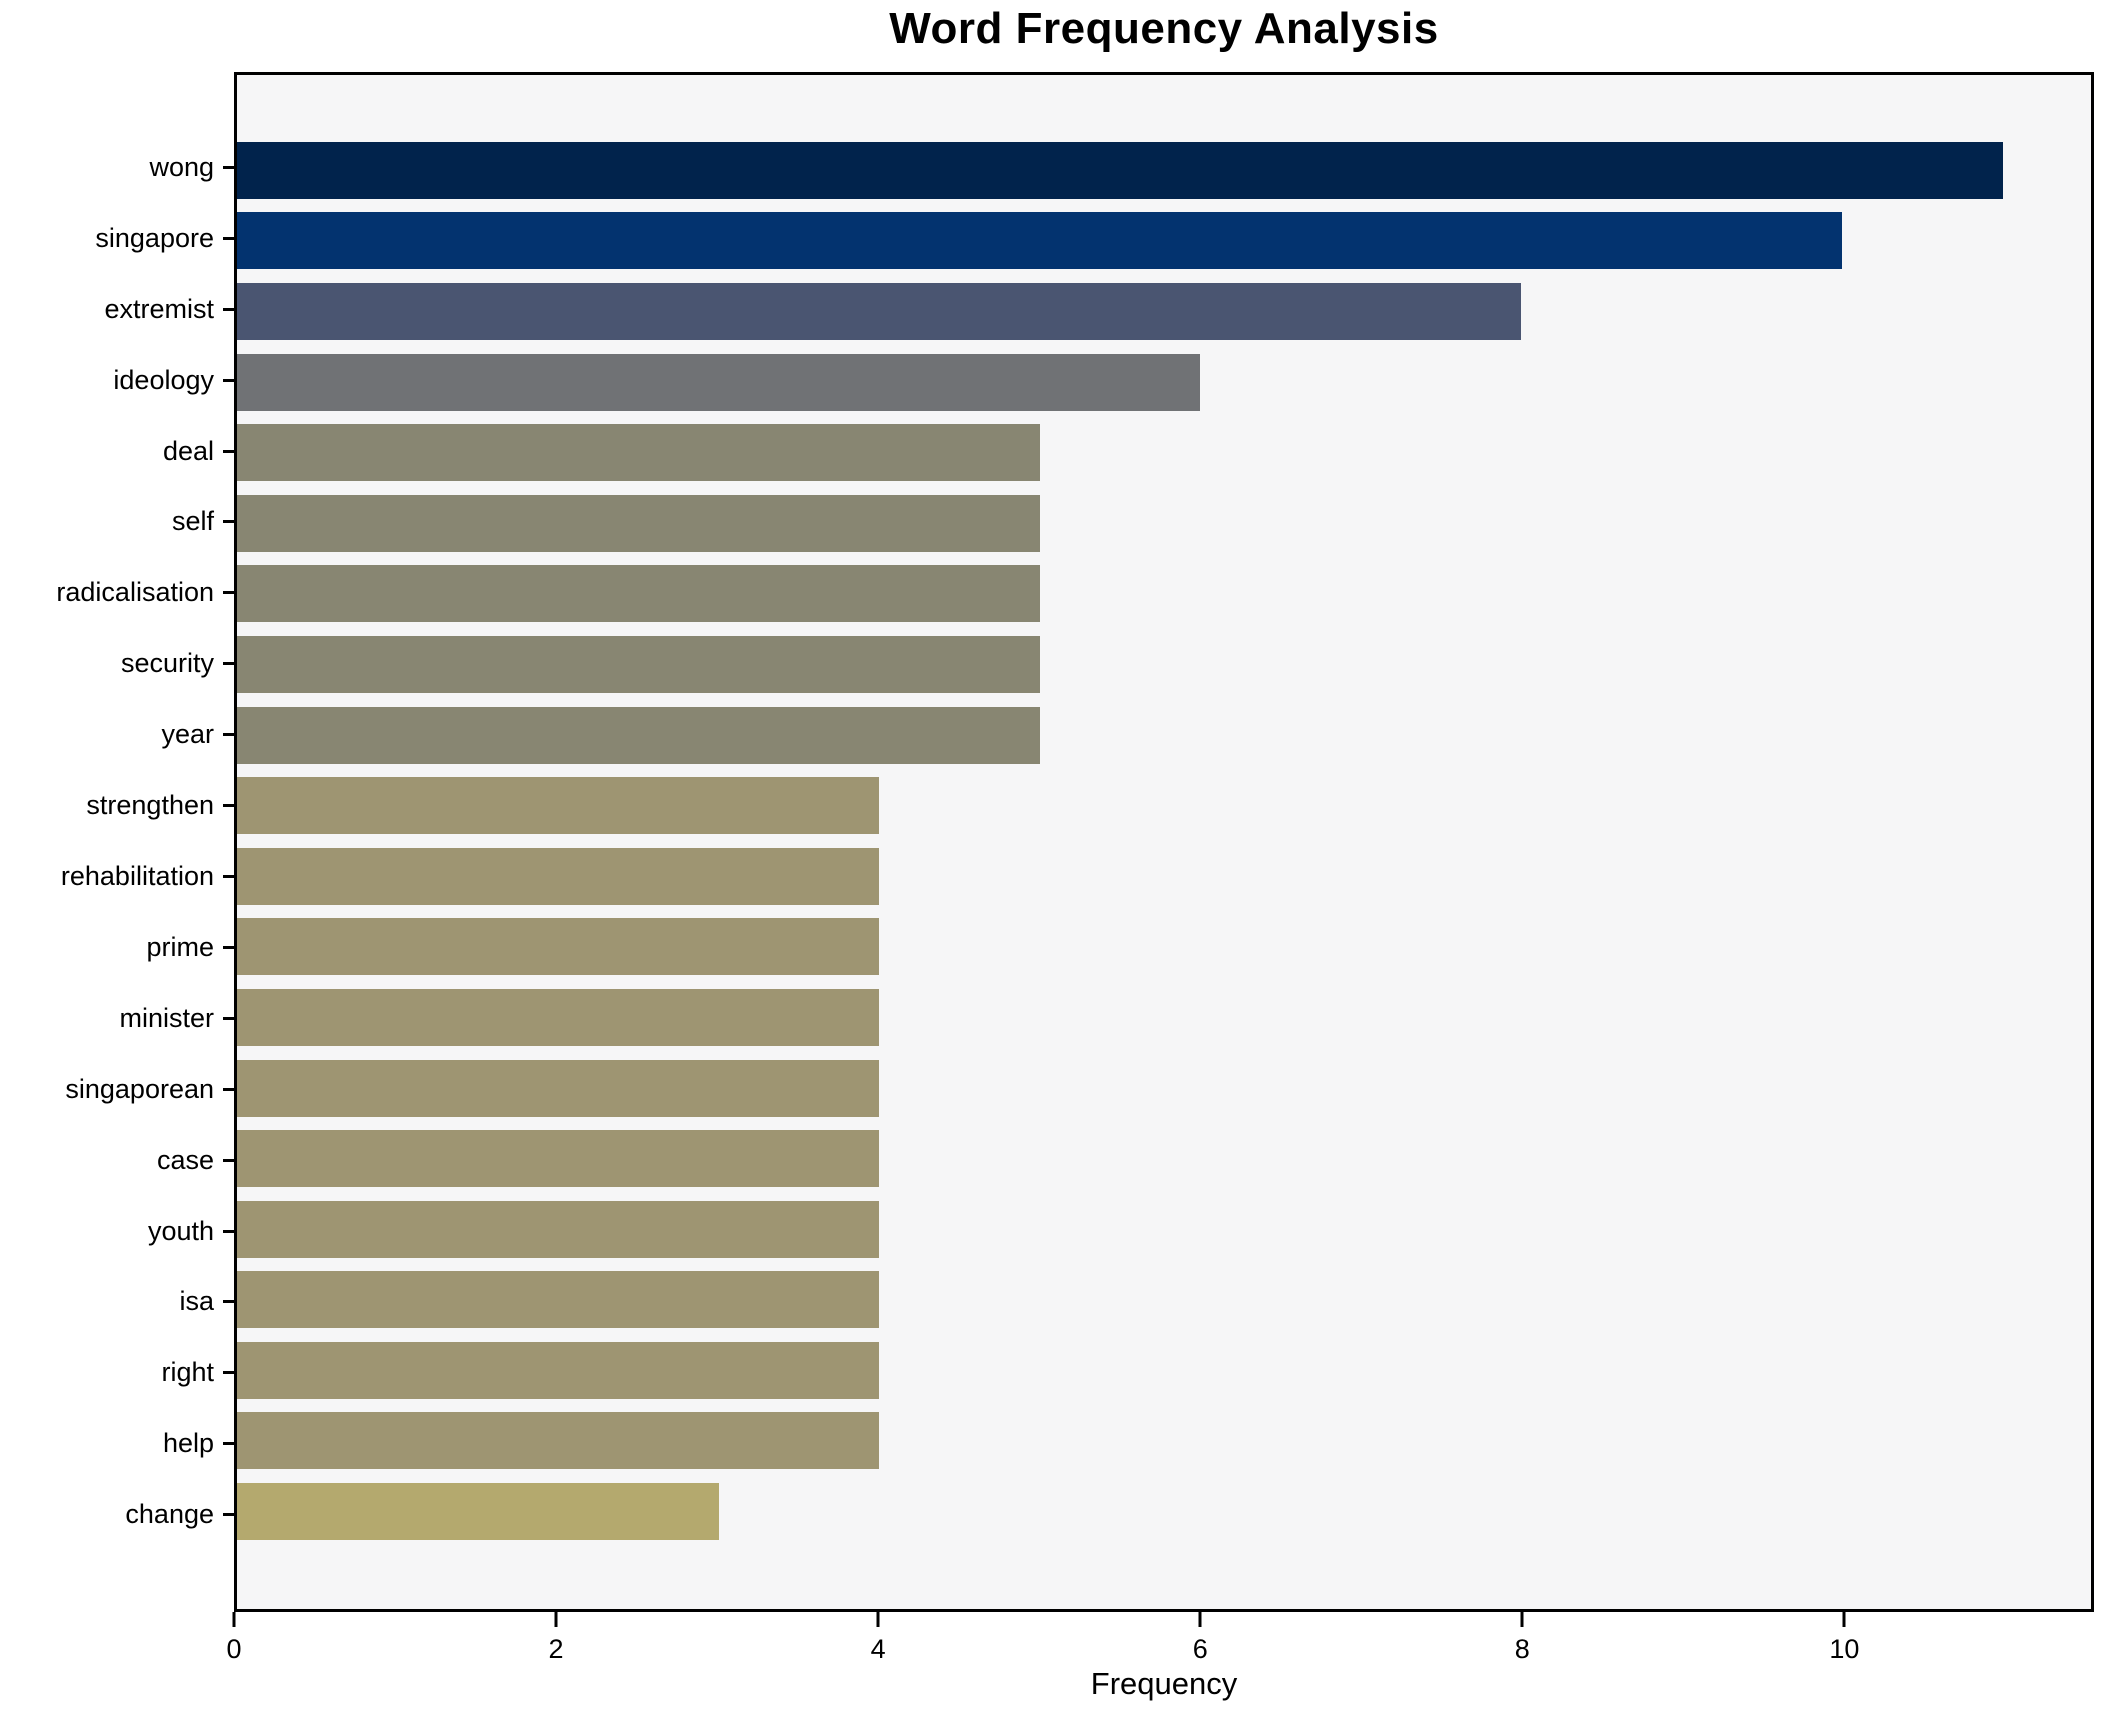 Image resolution: width=2113 pixels, height=1722 pixels. What do you see at coordinates (638, 594) in the screenshot?
I see `bar-radicalisation` at bounding box center [638, 594].